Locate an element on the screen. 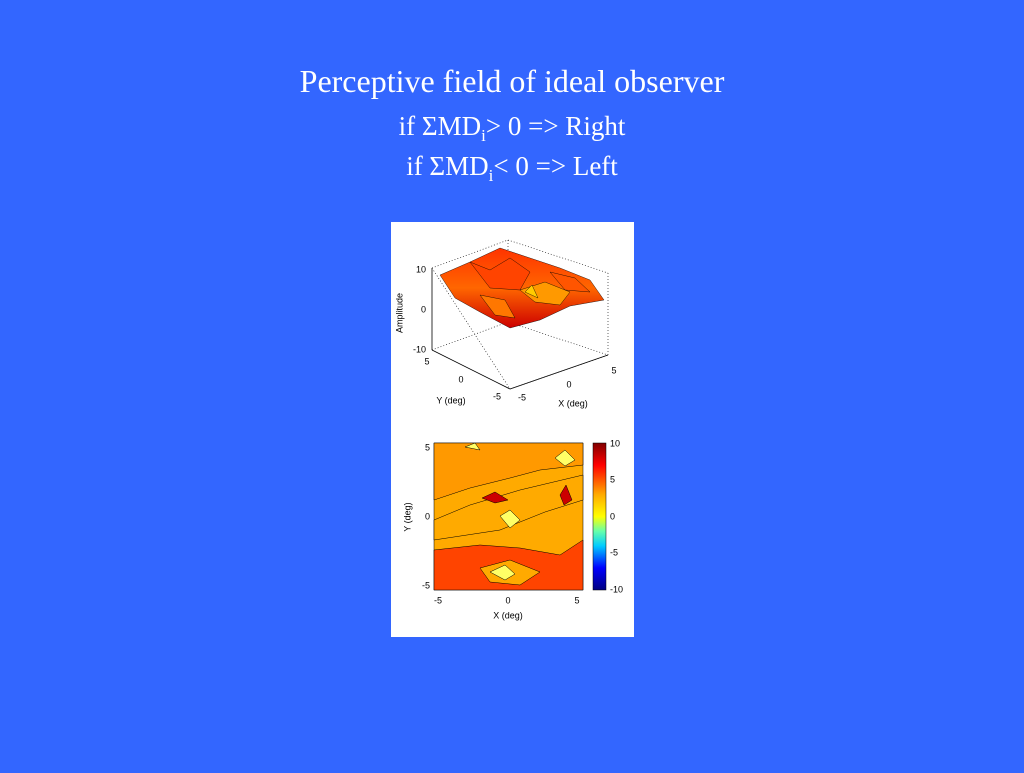  rule-post: < 0 => Left is located at coordinates (555, 166).